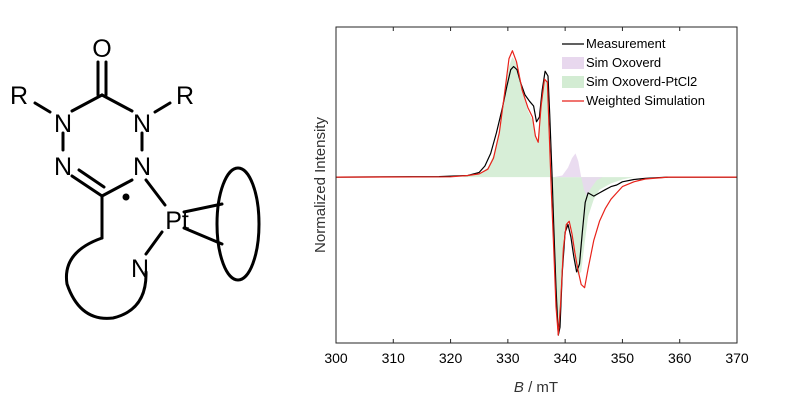 This screenshot has height=400, width=786. I want to click on bond-r-n2, so click(162, 107).